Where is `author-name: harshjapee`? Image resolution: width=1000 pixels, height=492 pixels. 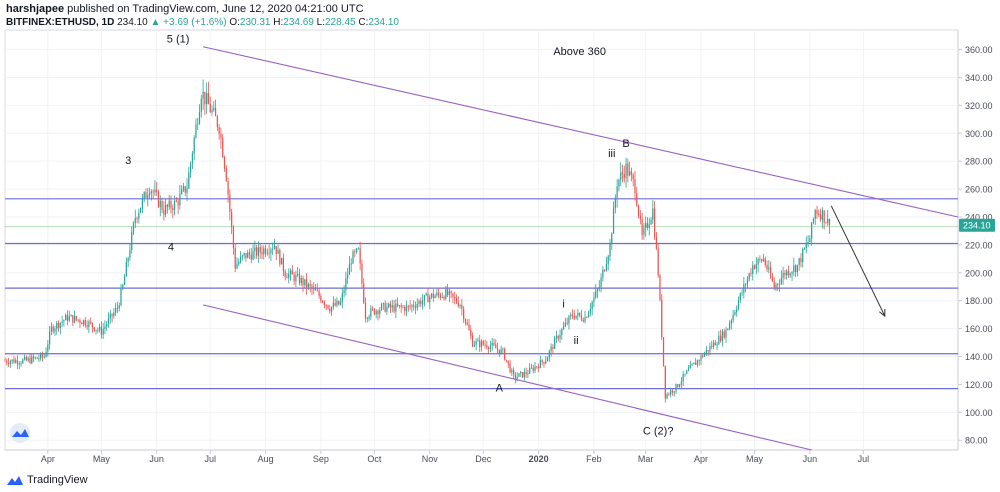
author-name: harshjapee is located at coordinates (35, 9).